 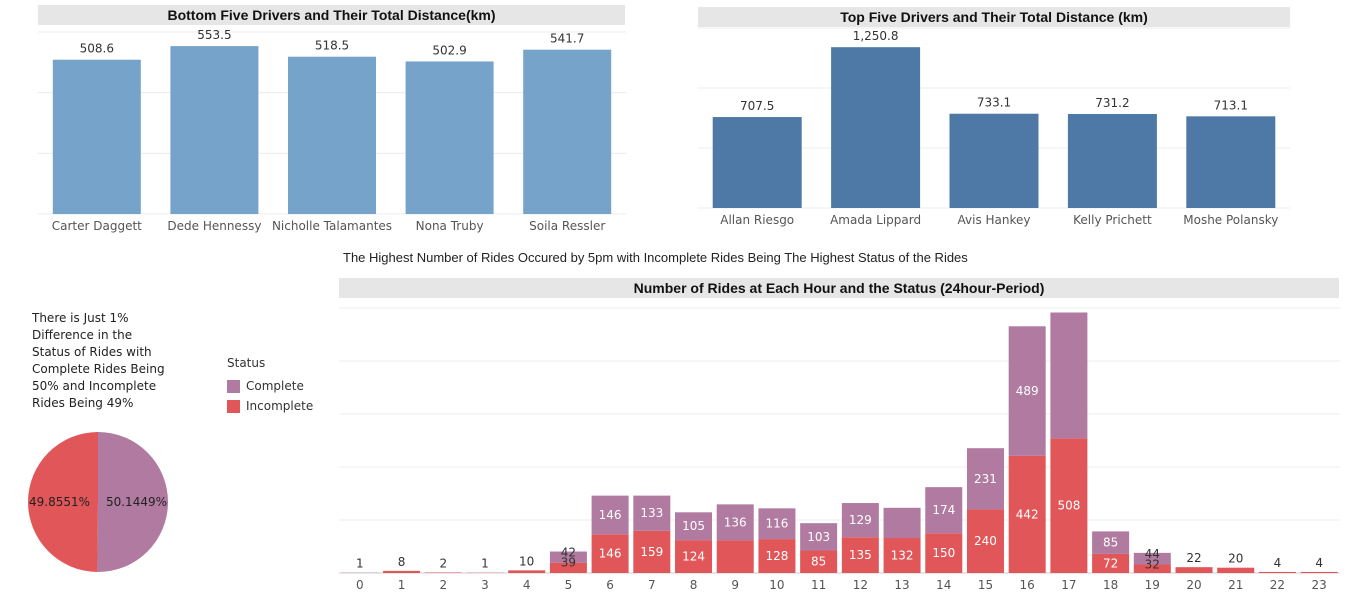 What do you see at coordinates (80, 318) in the screenshot?
I see `pie-note-line: There is Just 1%` at bounding box center [80, 318].